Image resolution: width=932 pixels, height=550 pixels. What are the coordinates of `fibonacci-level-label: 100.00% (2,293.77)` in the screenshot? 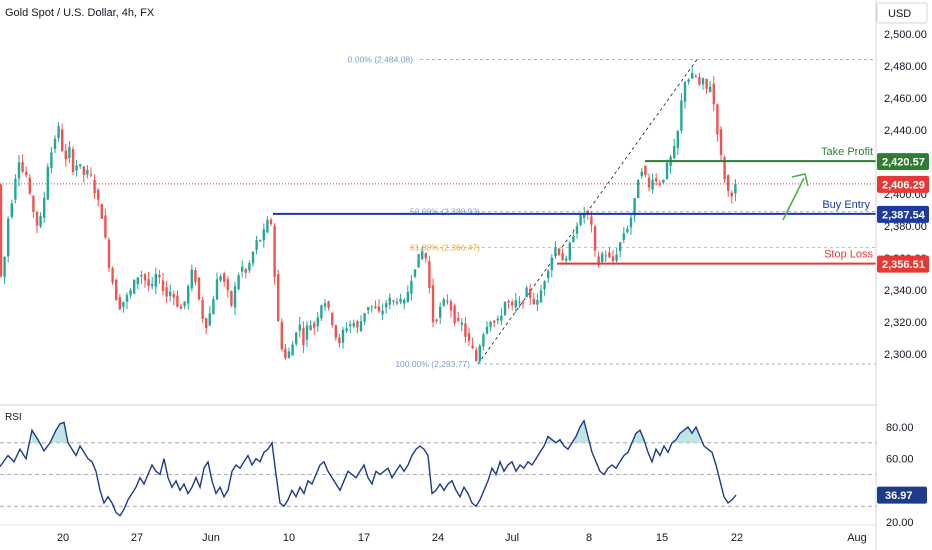 It's located at (432, 364).